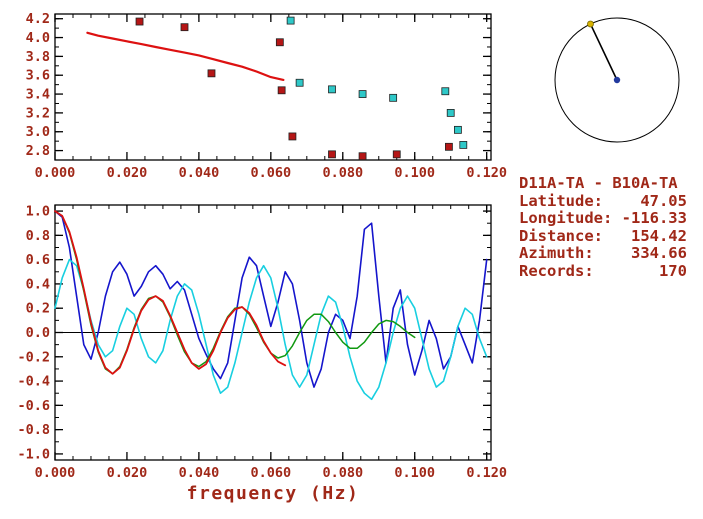  I want to click on station-dot, so click(617, 80).